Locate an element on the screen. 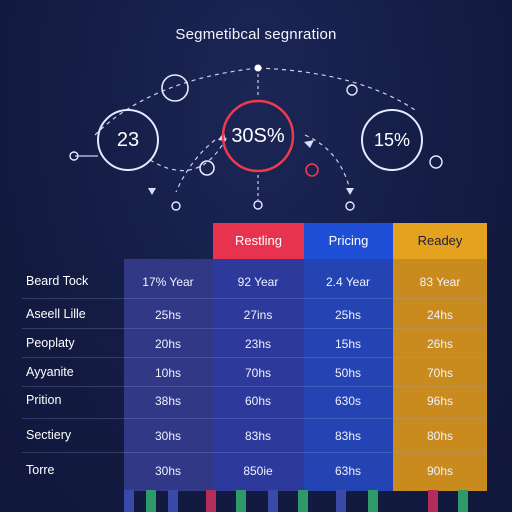 Image resolution: width=512 pixels, height=512 pixels. table-cell: 15hs is located at coordinates (348, 344).